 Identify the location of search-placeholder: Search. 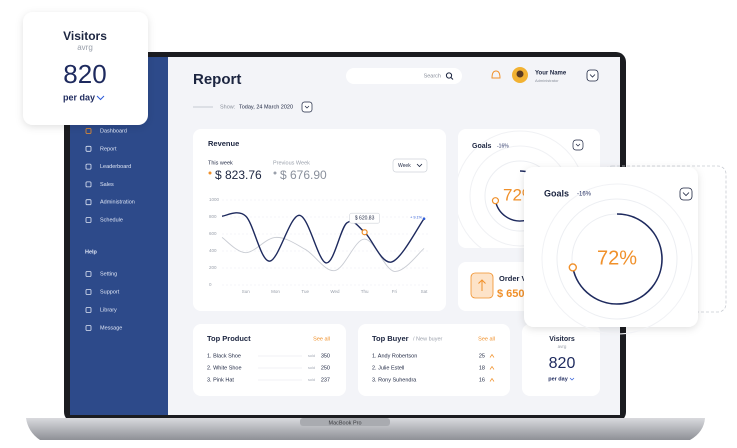
(432, 76).